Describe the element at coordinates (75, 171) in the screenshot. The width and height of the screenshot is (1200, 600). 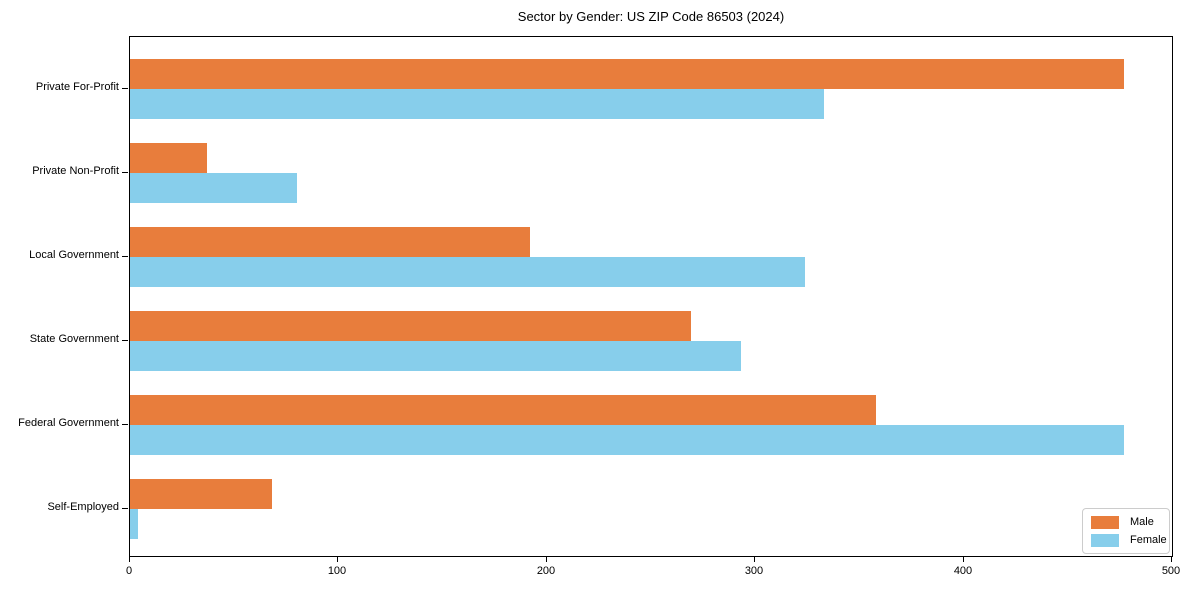
I see `y-tick-label: Private Non-Profit` at that location.